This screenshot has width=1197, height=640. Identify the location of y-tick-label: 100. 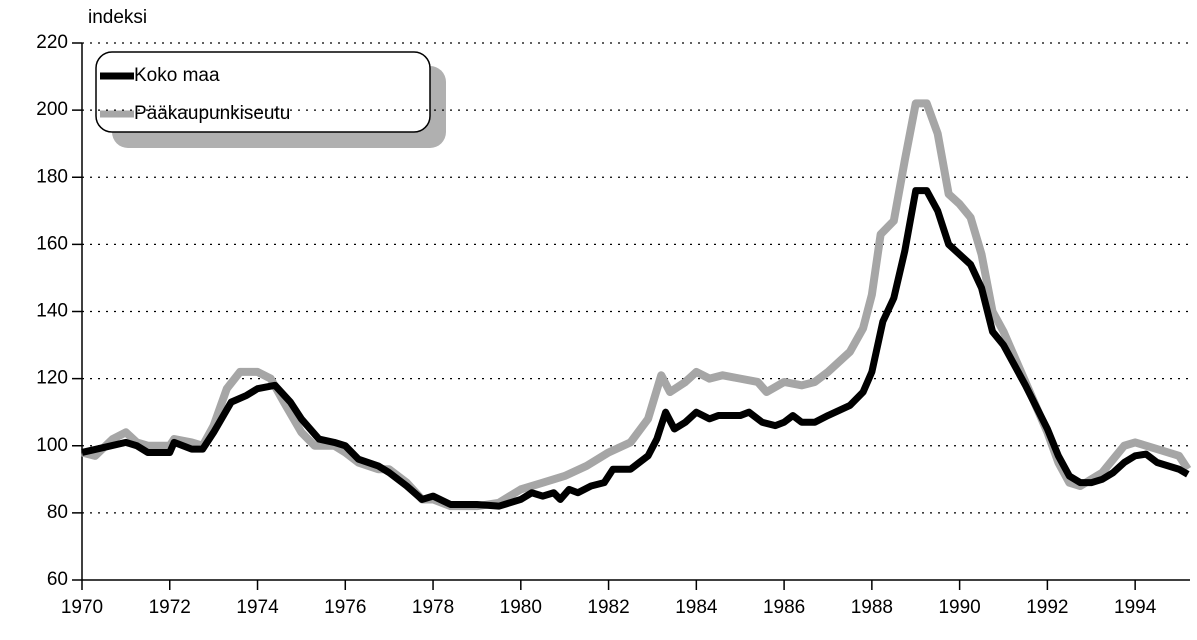
(52, 445).